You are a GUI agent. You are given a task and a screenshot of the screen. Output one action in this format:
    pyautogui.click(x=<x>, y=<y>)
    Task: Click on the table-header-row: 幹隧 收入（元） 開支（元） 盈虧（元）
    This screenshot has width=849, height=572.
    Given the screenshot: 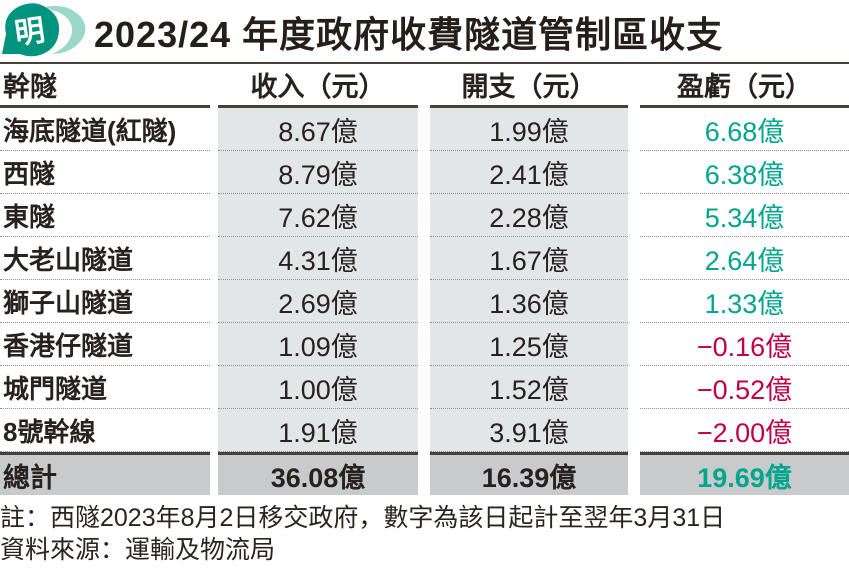 What is the action you would take?
    pyautogui.click(x=424, y=86)
    